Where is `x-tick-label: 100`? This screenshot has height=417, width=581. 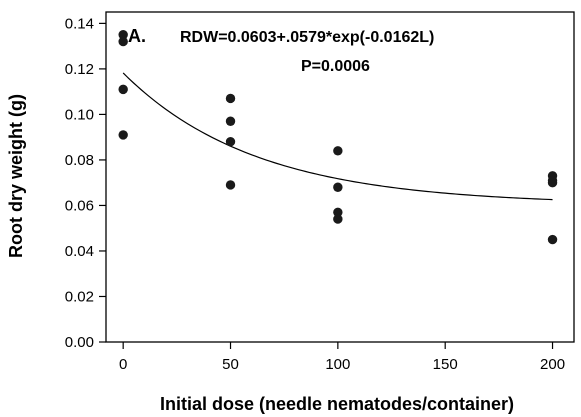 x-tick-label: 100 is located at coordinates (337, 364).